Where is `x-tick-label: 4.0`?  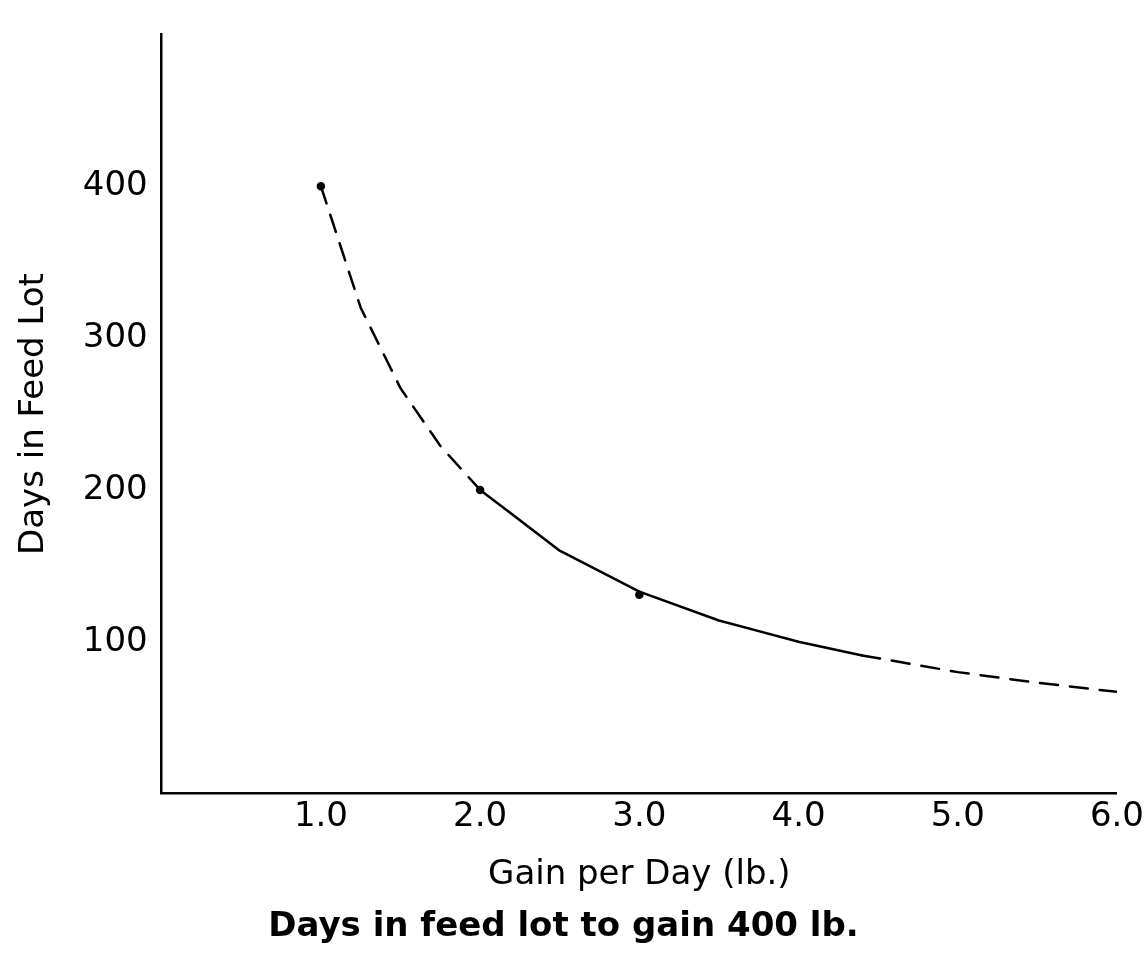 x-tick-label: 4.0 is located at coordinates (798, 813).